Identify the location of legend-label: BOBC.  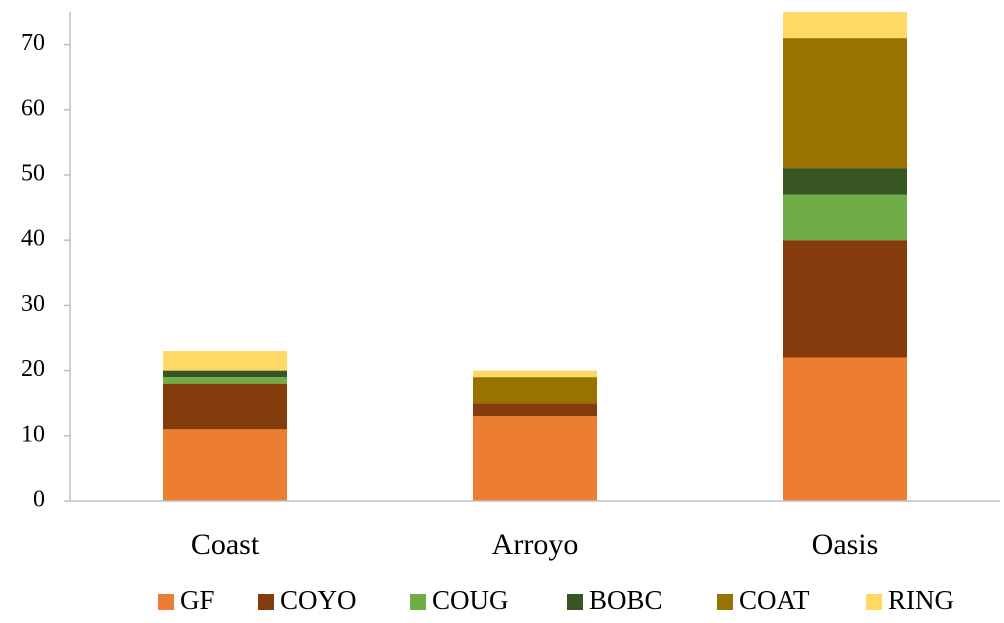
(626, 600).